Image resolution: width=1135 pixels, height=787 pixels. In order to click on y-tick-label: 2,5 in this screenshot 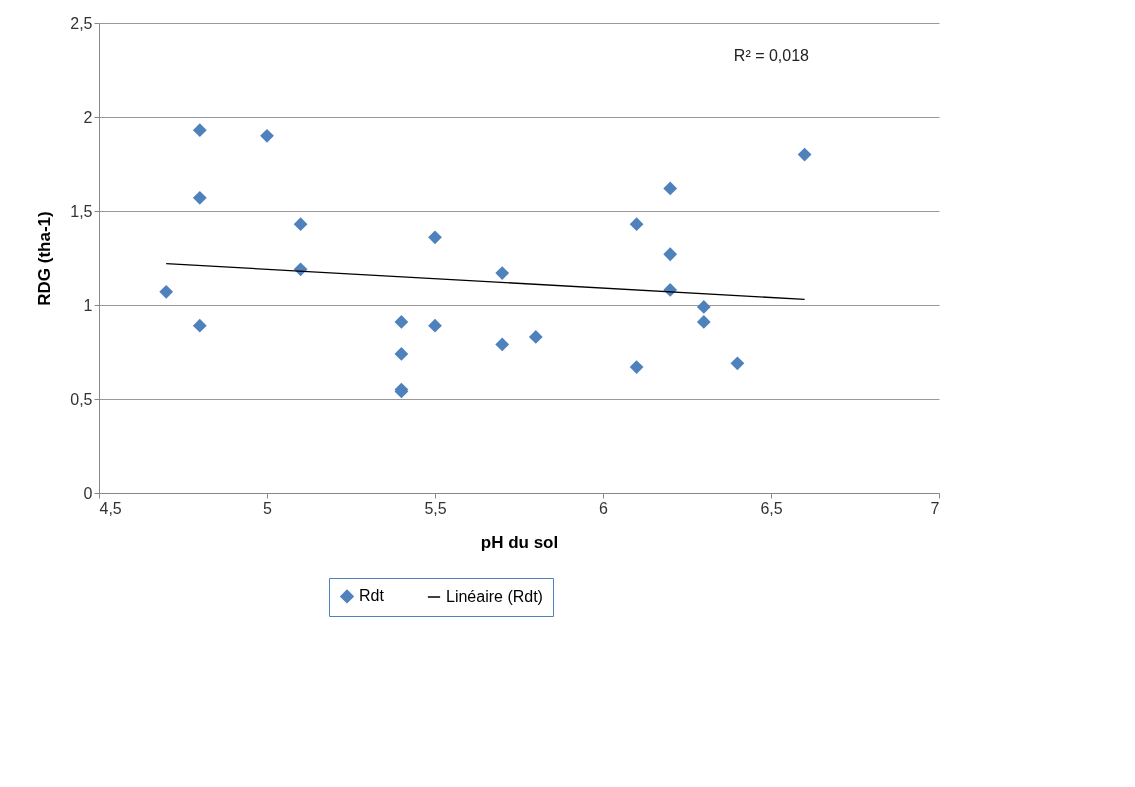, I will do `click(81, 23)`.